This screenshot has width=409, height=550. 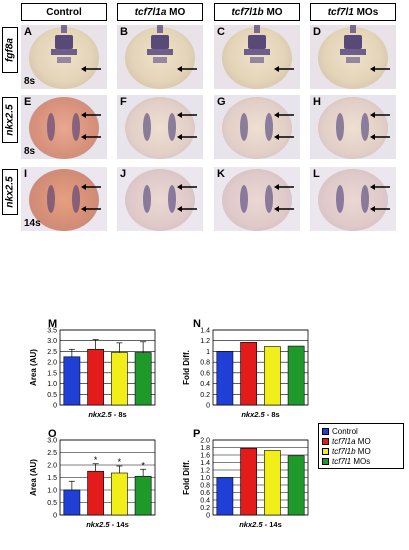 What do you see at coordinates (28, 102) in the screenshot?
I see `panel-letter: E` at bounding box center [28, 102].